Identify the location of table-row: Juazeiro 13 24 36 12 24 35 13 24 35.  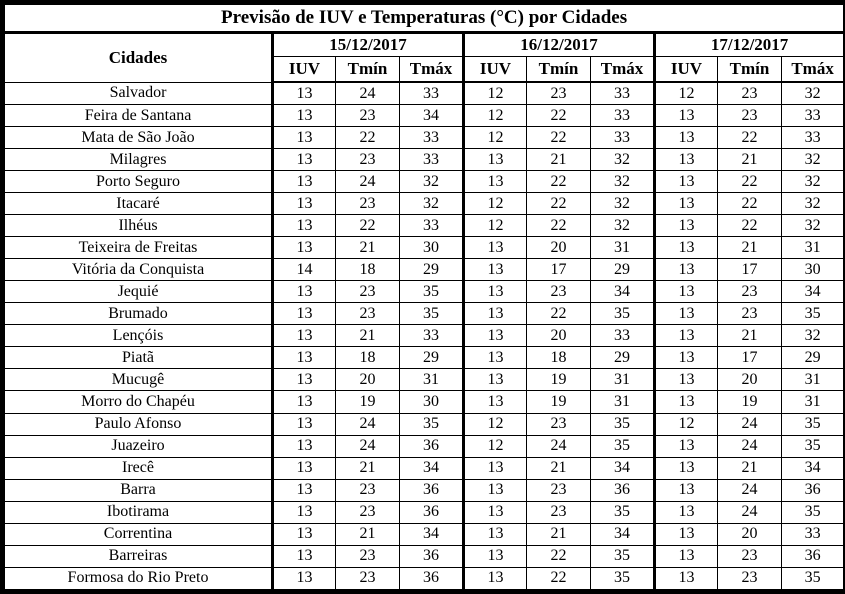
(423, 446).